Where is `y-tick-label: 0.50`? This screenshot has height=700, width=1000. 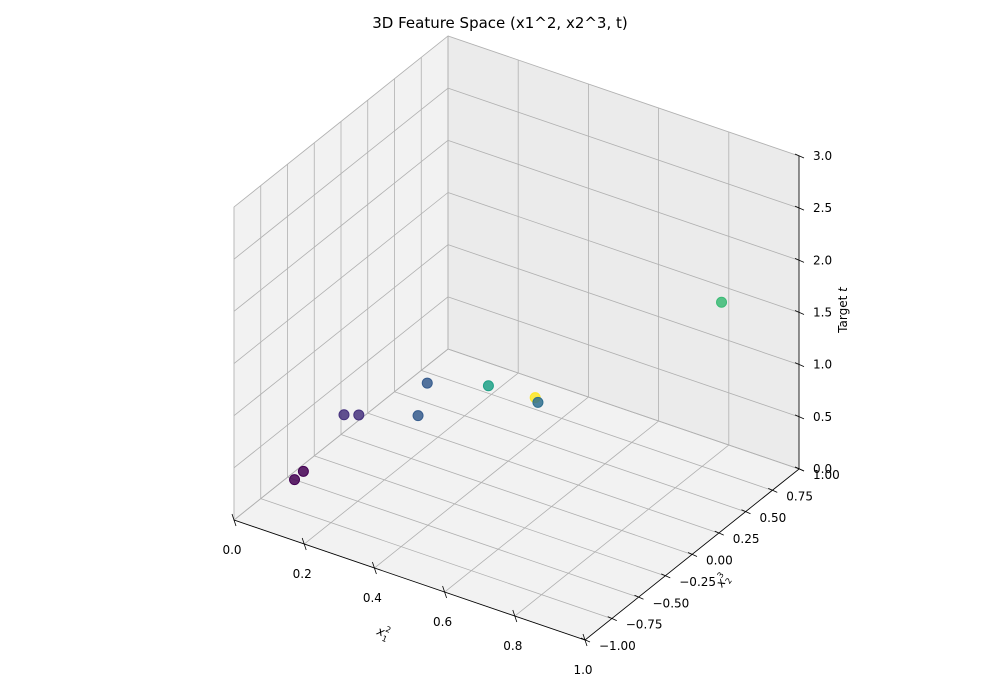
y-tick-label: 0.50 is located at coordinates (773, 518).